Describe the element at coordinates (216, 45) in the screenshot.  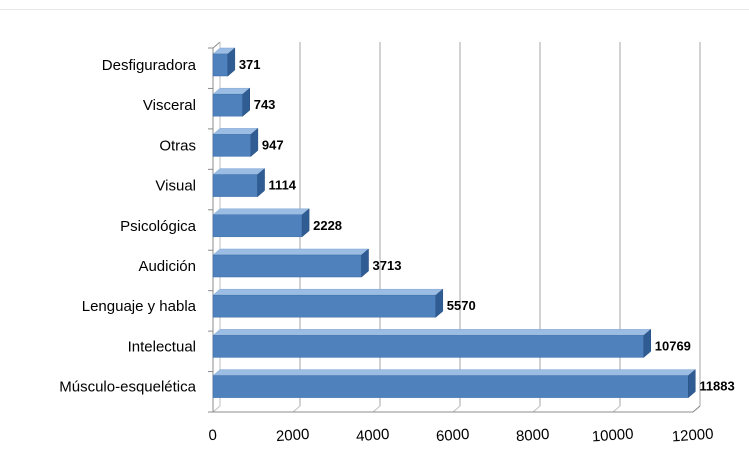
I see `y-axis-depth-top` at that location.